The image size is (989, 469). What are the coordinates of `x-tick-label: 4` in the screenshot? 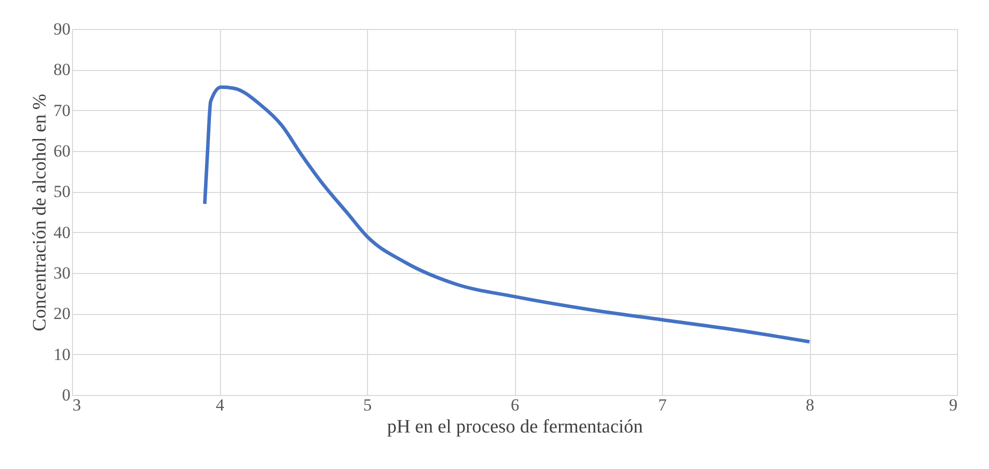 It's located at (220, 405).